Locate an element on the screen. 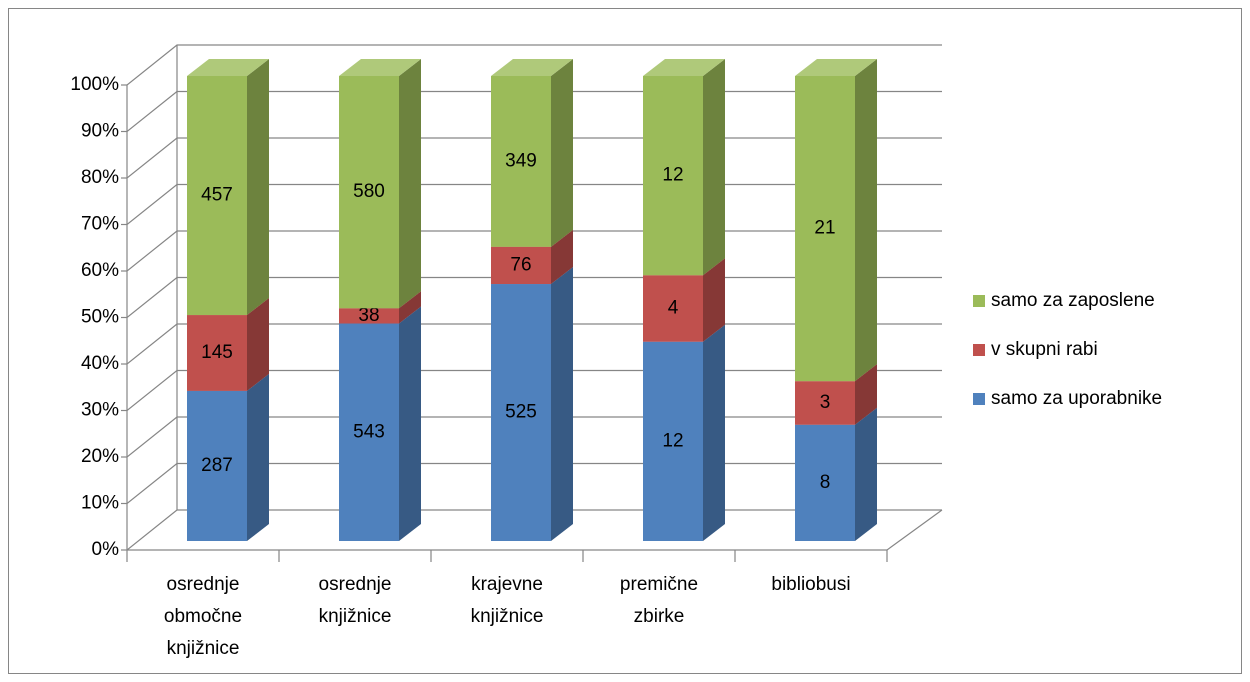 The image size is (1250, 682). data-label: 287 is located at coordinates (217, 465).